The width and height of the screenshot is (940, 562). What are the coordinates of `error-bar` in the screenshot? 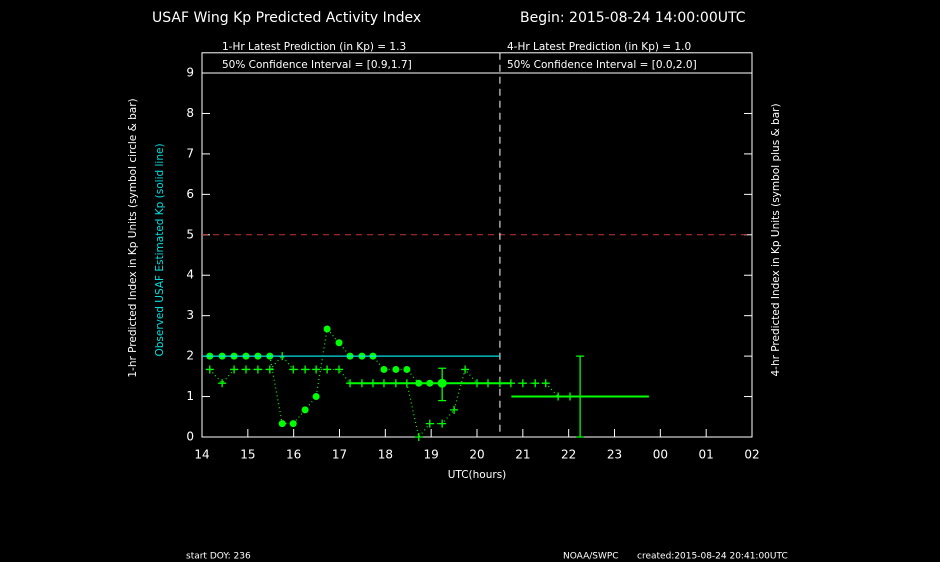 It's located at (580, 396).